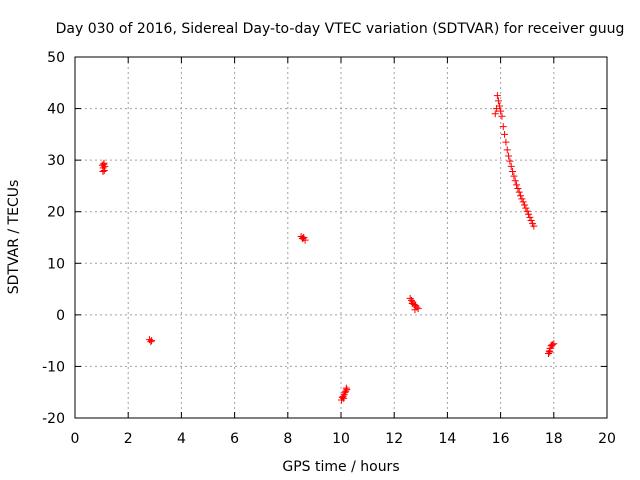  What do you see at coordinates (14, 237) in the screenshot?
I see `y-axis-label: SDTVAR / TECUs` at bounding box center [14, 237].